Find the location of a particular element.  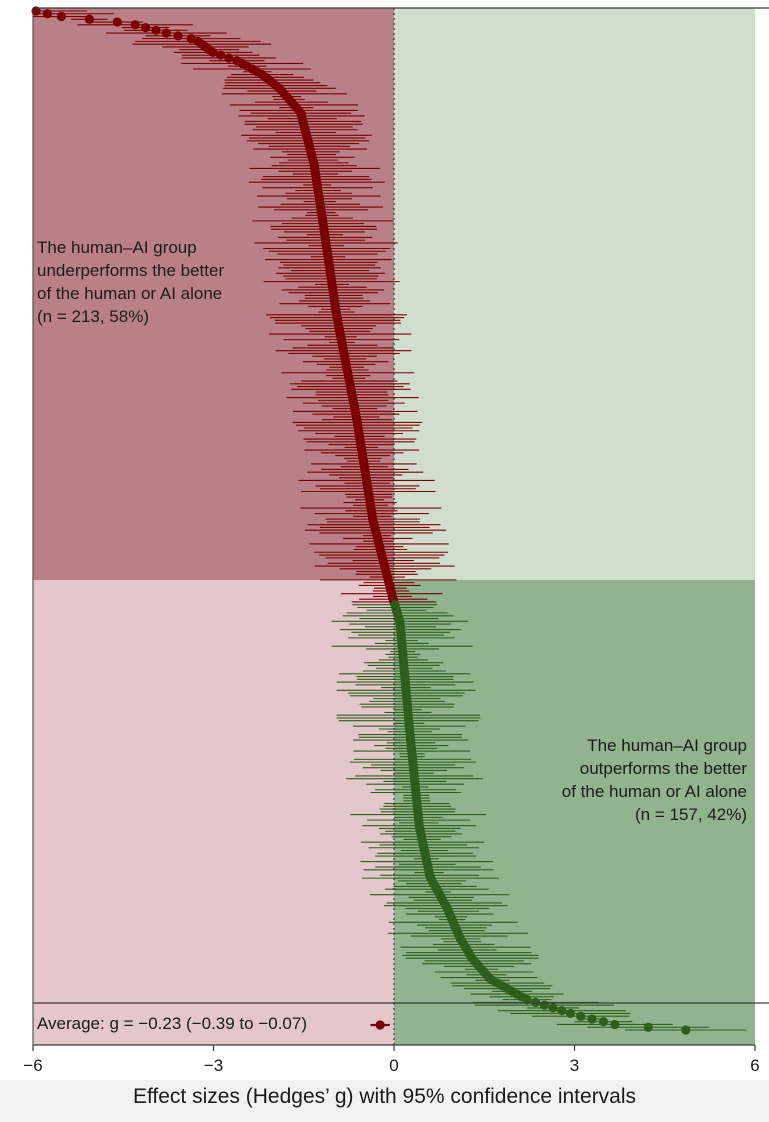

positive-annotation-line: (n = 157, 42%) is located at coordinates (691, 814).